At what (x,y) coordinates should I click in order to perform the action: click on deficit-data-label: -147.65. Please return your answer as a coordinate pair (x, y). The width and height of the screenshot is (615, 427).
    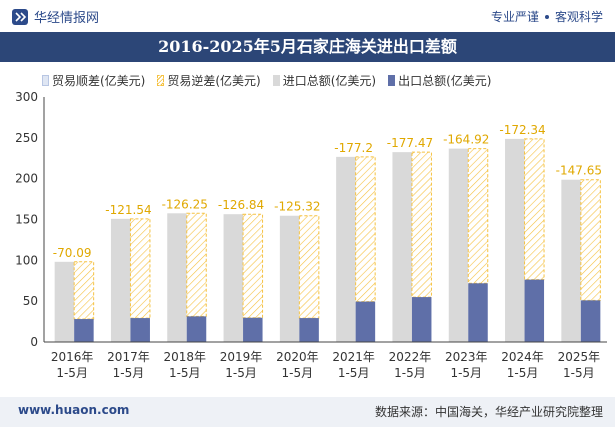
    Looking at the image, I should click on (579, 171).